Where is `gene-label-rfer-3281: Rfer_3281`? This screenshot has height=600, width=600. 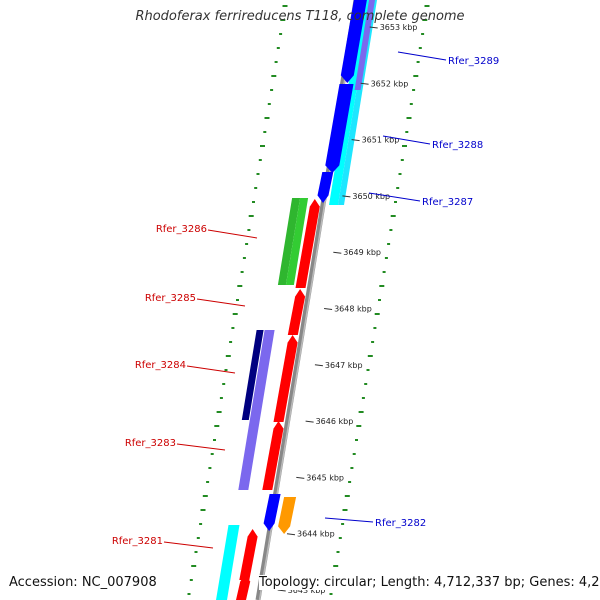
gene-label-rfer-3281: Rfer_3281 is located at coordinates (137, 541).